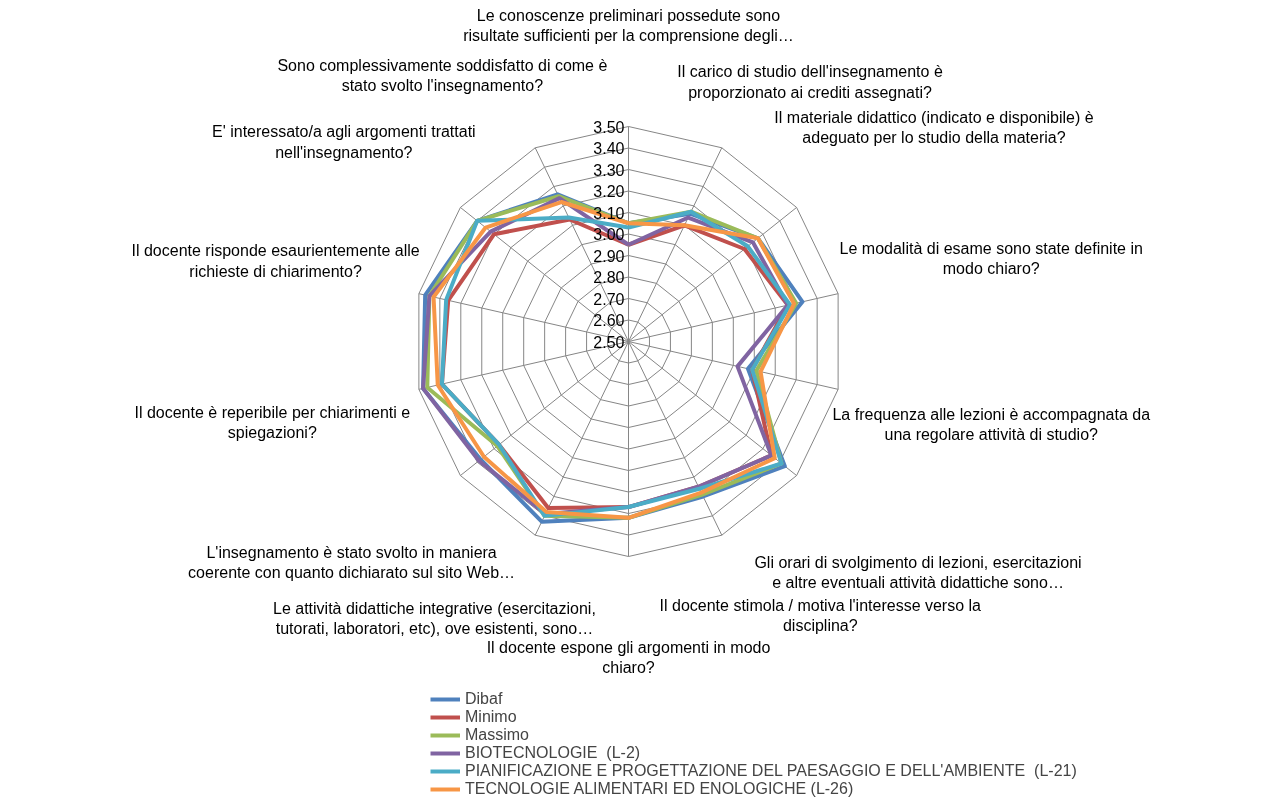 This screenshot has width=1280, height=800. I want to click on spoke-label: Le modalità di esame sono state definite in modo chiaro?, so click(991, 259).